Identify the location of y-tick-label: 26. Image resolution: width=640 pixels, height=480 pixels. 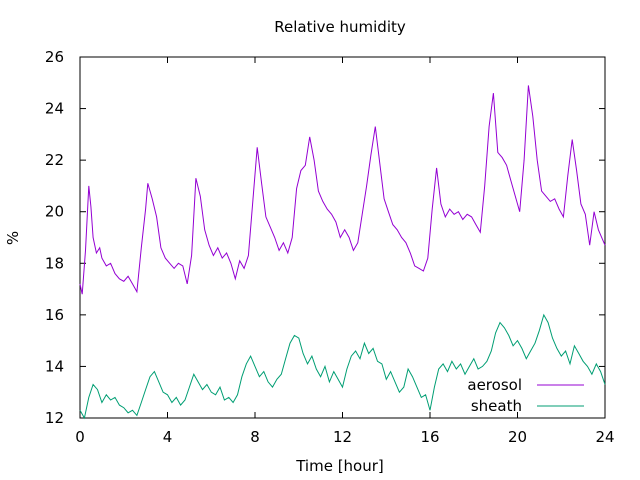
(54, 57).